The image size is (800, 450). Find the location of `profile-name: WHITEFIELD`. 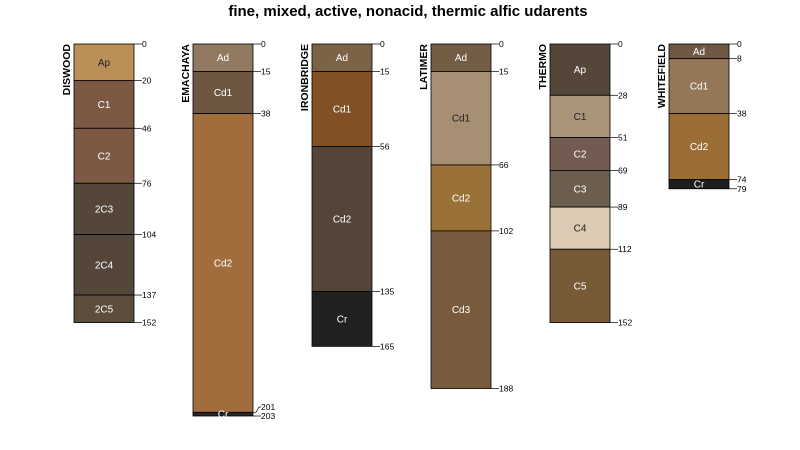

profile-name: WHITEFIELD is located at coordinates (662, 76).